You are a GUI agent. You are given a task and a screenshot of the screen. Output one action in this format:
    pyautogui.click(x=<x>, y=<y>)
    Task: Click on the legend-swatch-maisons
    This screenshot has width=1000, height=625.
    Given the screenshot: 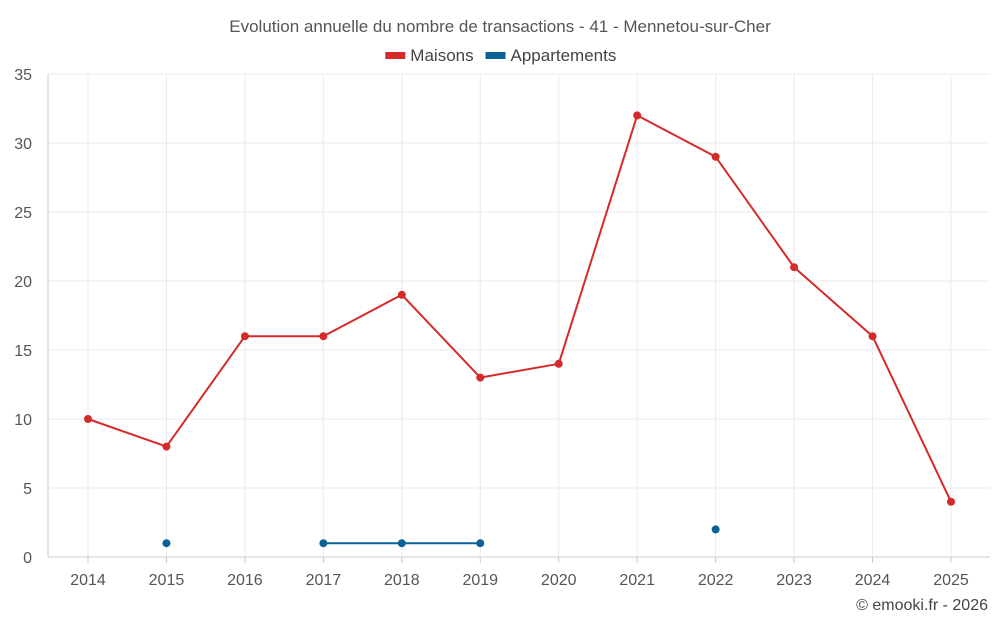 What is the action you would take?
    pyautogui.click(x=395, y=55)
    